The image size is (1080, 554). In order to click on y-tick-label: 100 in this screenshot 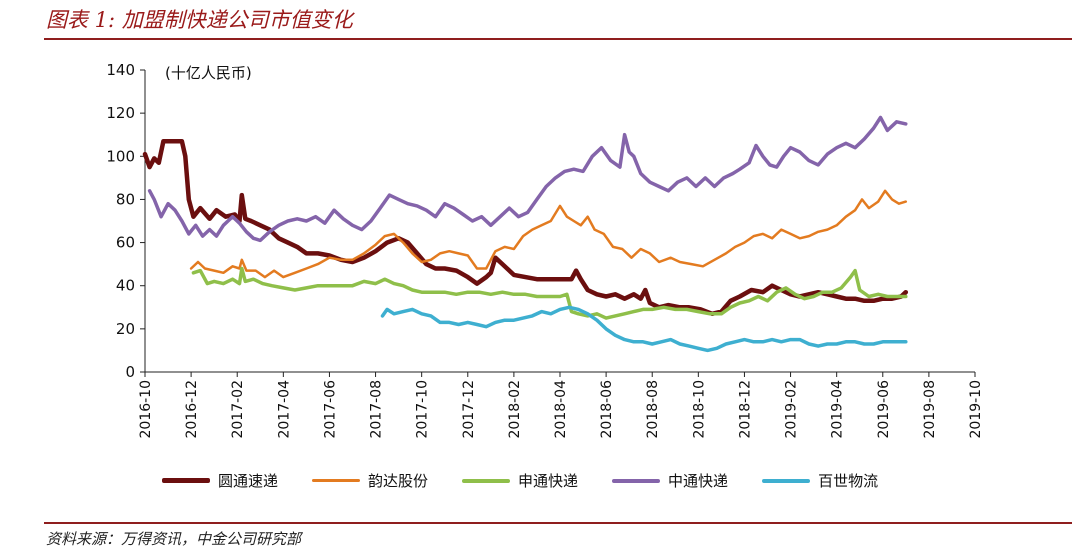, I will do `click(120, 156)`.